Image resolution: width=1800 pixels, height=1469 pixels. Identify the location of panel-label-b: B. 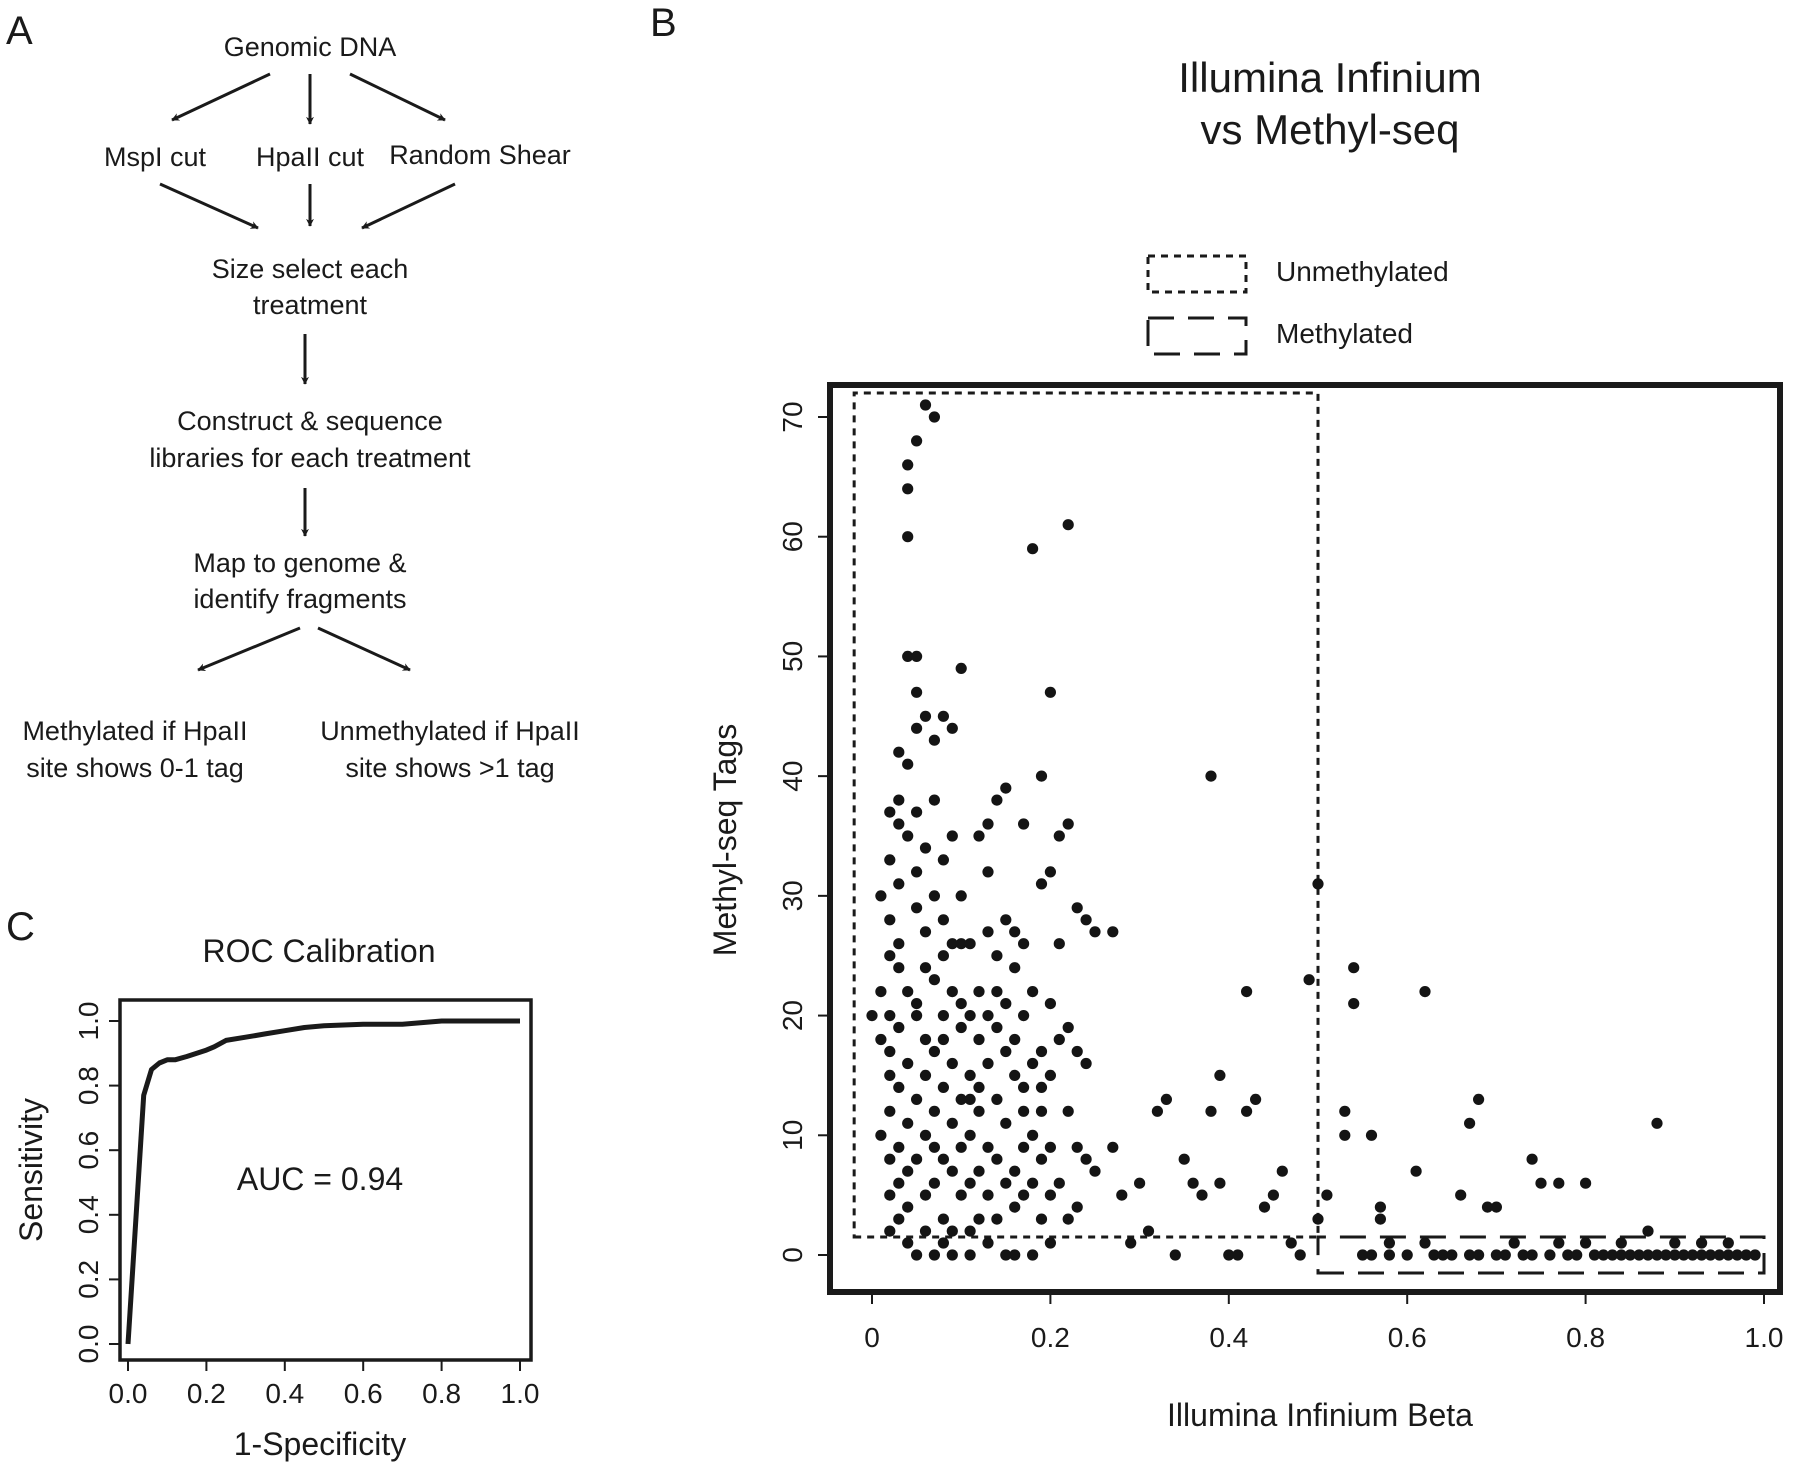
(663, 23).